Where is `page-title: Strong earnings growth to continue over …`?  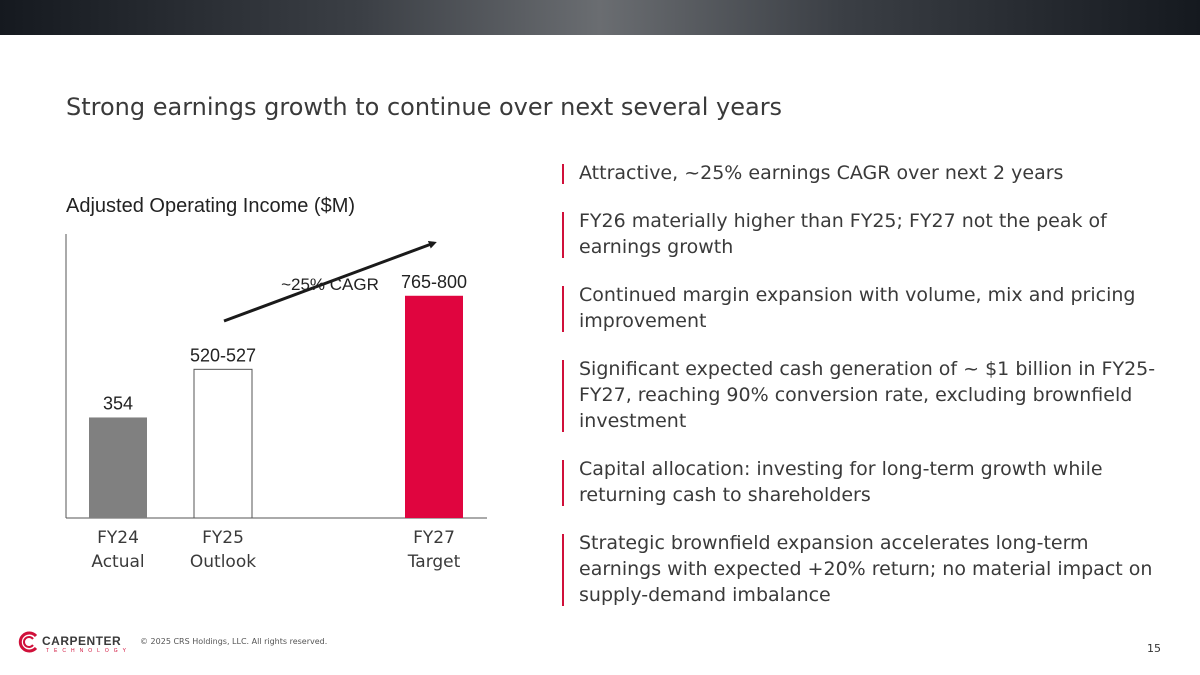 page-title: Strong earnings growth to continue over … is located at coordinates (424, 107).